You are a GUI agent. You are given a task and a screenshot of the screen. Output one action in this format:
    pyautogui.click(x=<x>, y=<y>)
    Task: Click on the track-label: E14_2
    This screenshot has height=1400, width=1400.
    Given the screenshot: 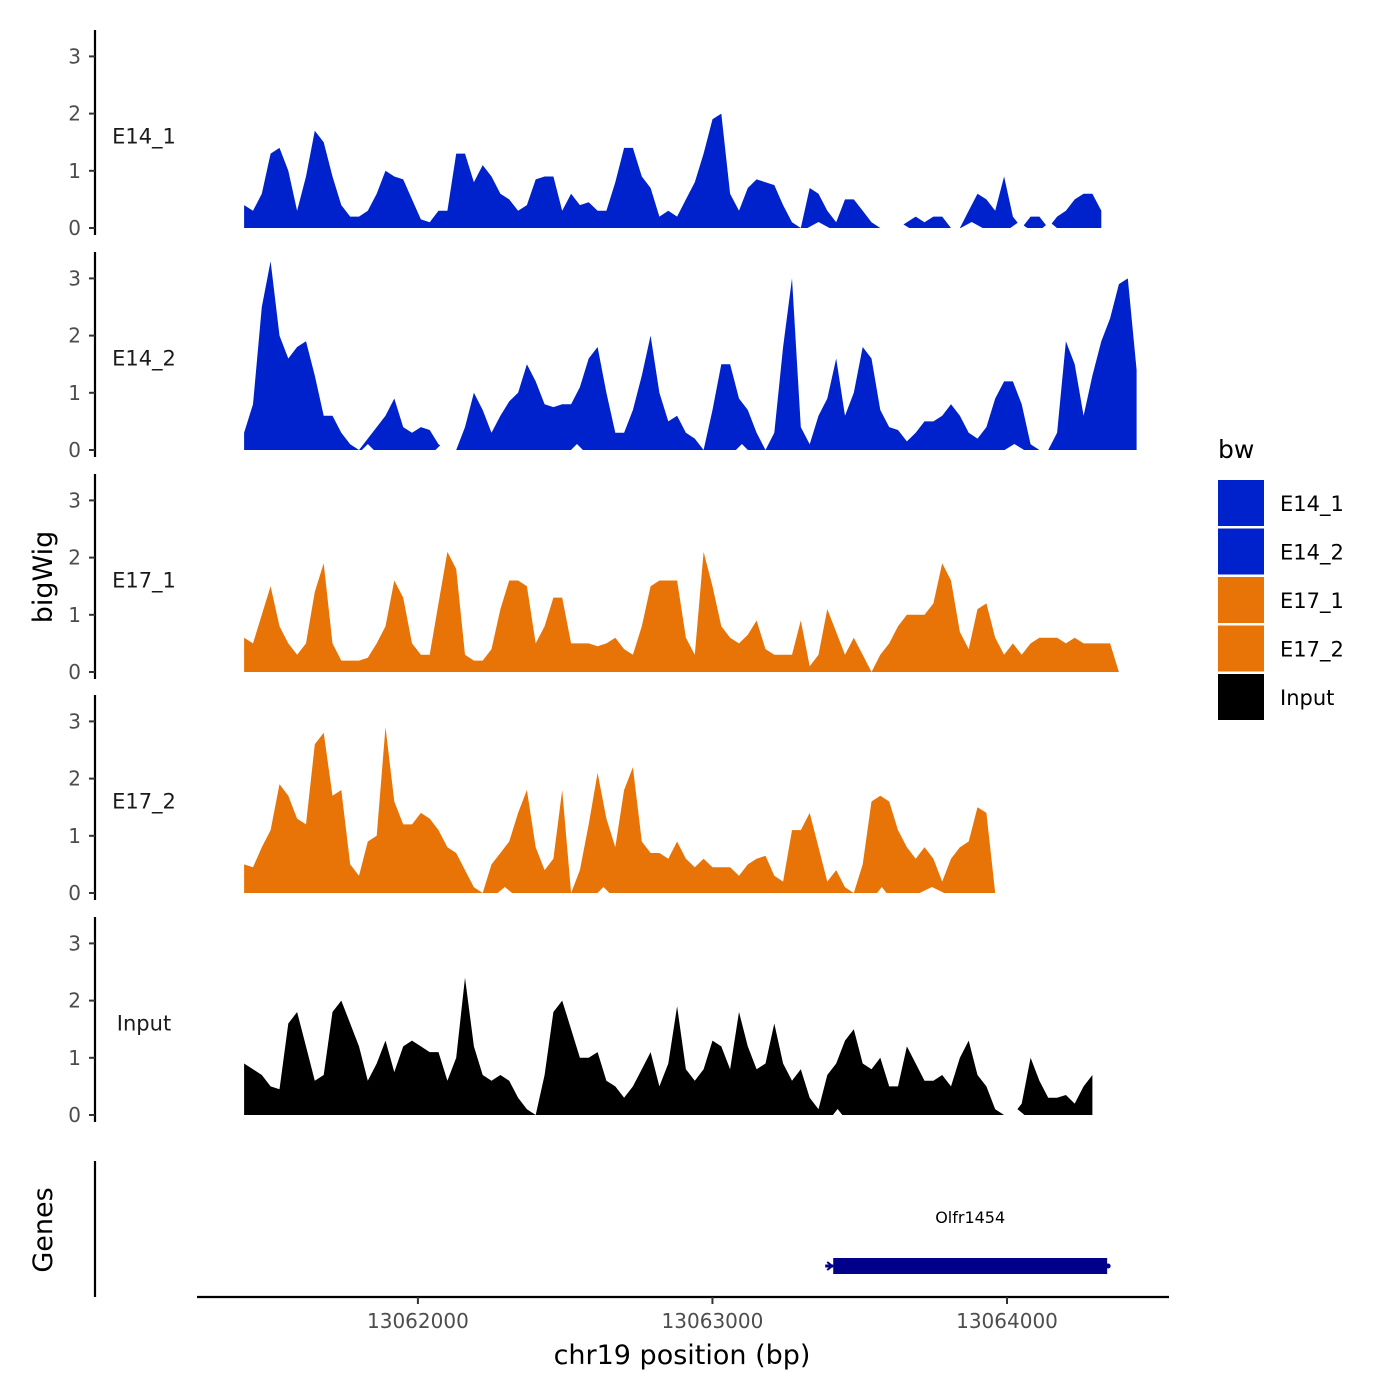 What is the action you would take?
    pyautogui.click(x=144, y=358)
    